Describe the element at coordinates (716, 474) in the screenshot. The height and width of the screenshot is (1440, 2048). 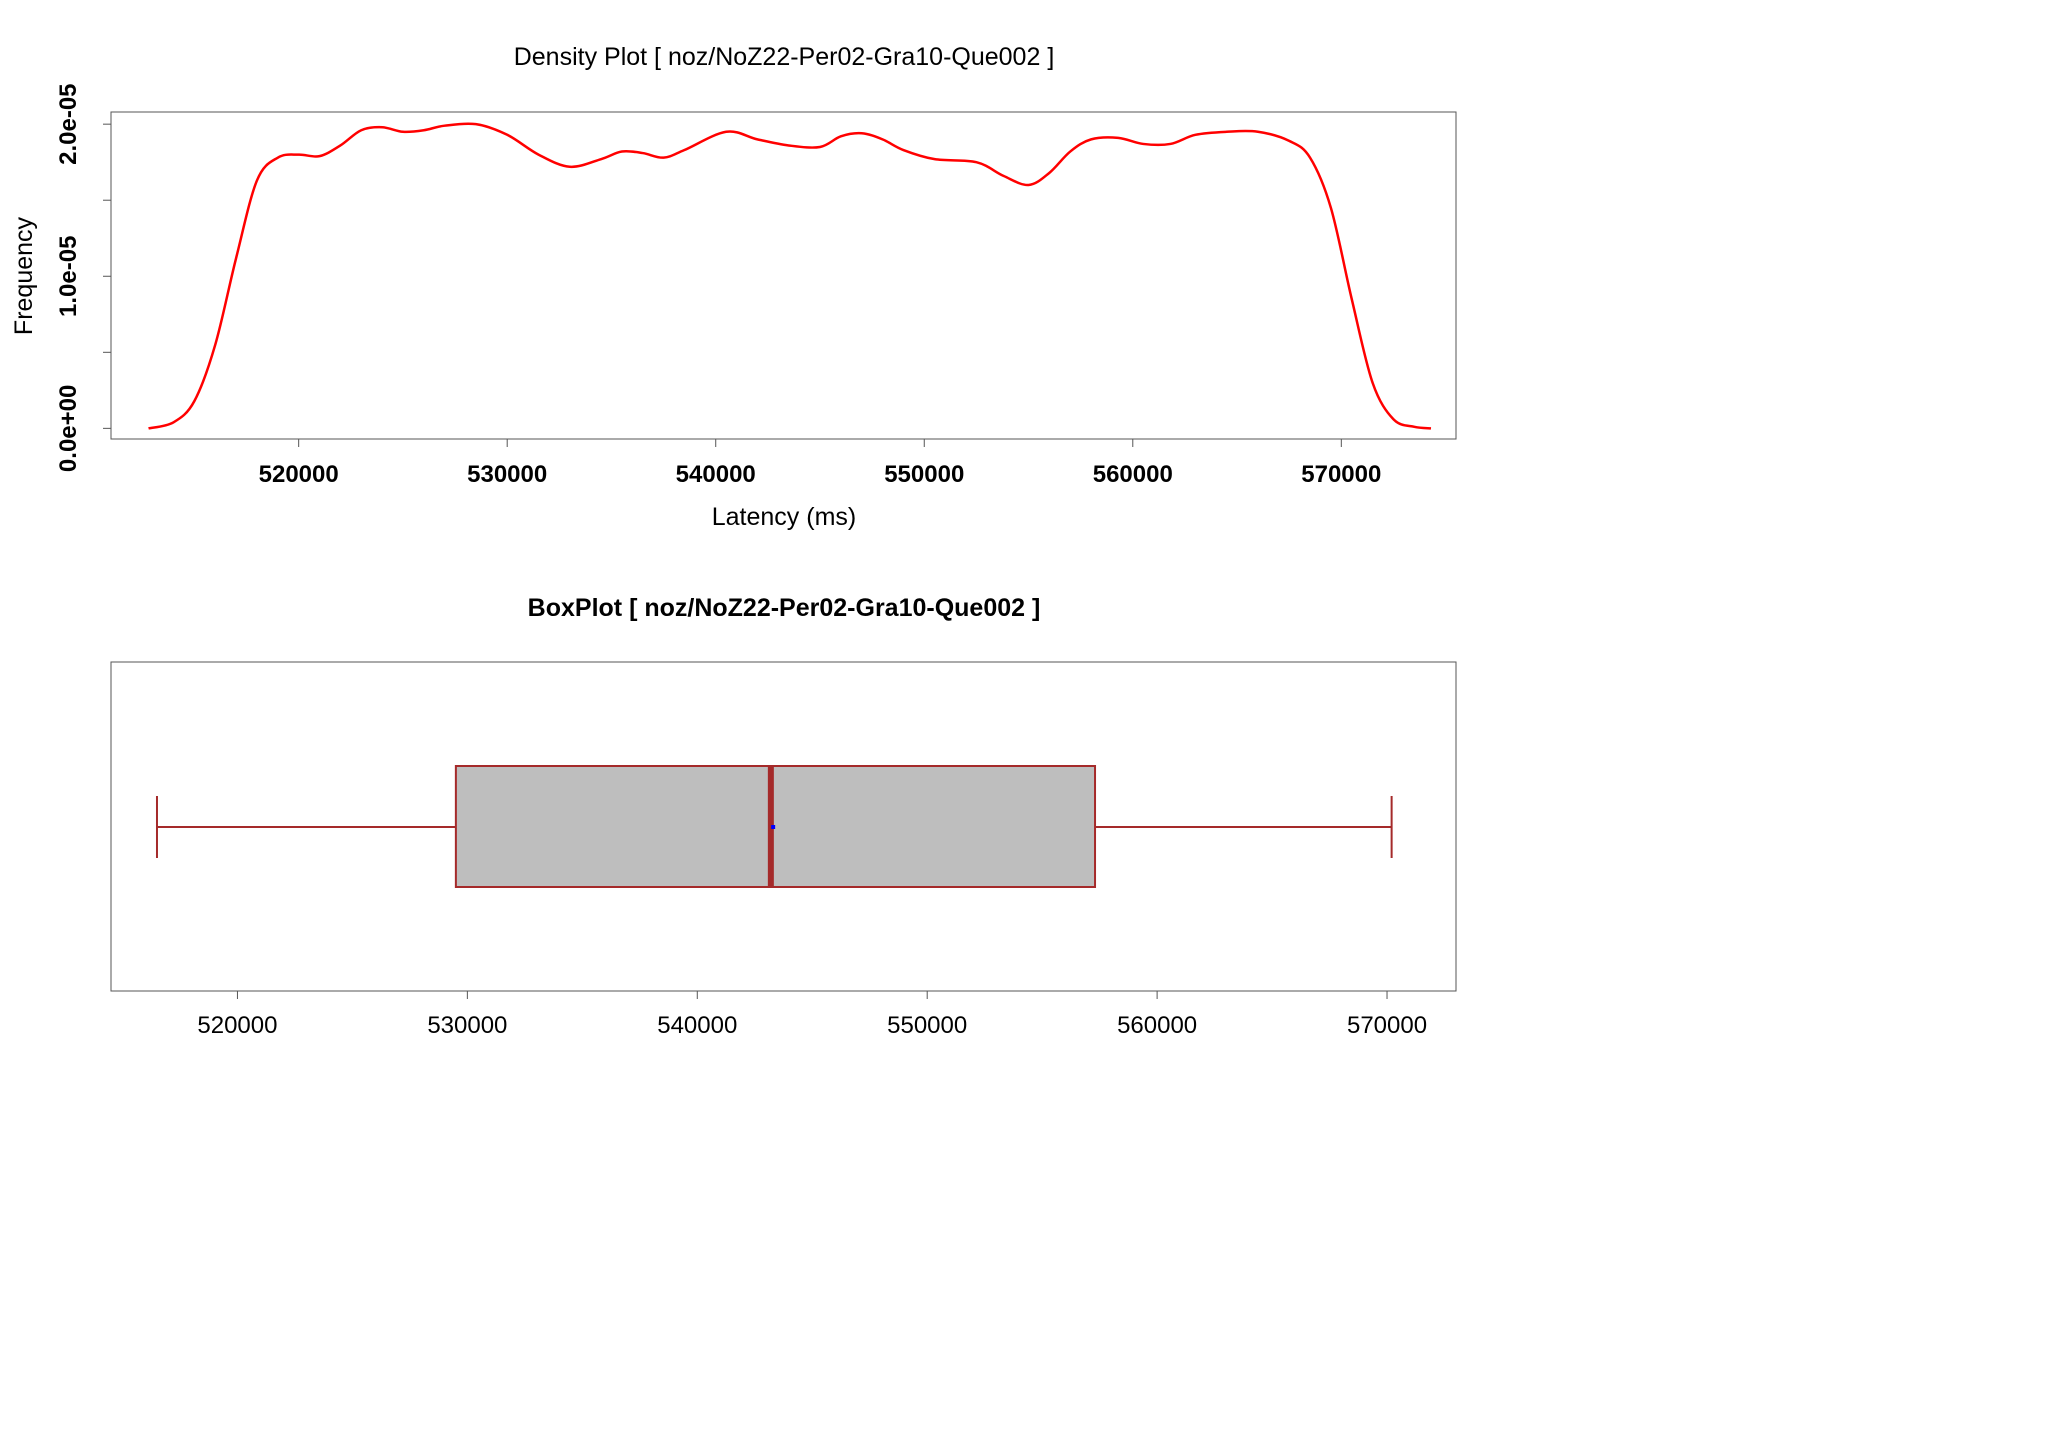
I see `density-x-tick-label: 540000` at that location.